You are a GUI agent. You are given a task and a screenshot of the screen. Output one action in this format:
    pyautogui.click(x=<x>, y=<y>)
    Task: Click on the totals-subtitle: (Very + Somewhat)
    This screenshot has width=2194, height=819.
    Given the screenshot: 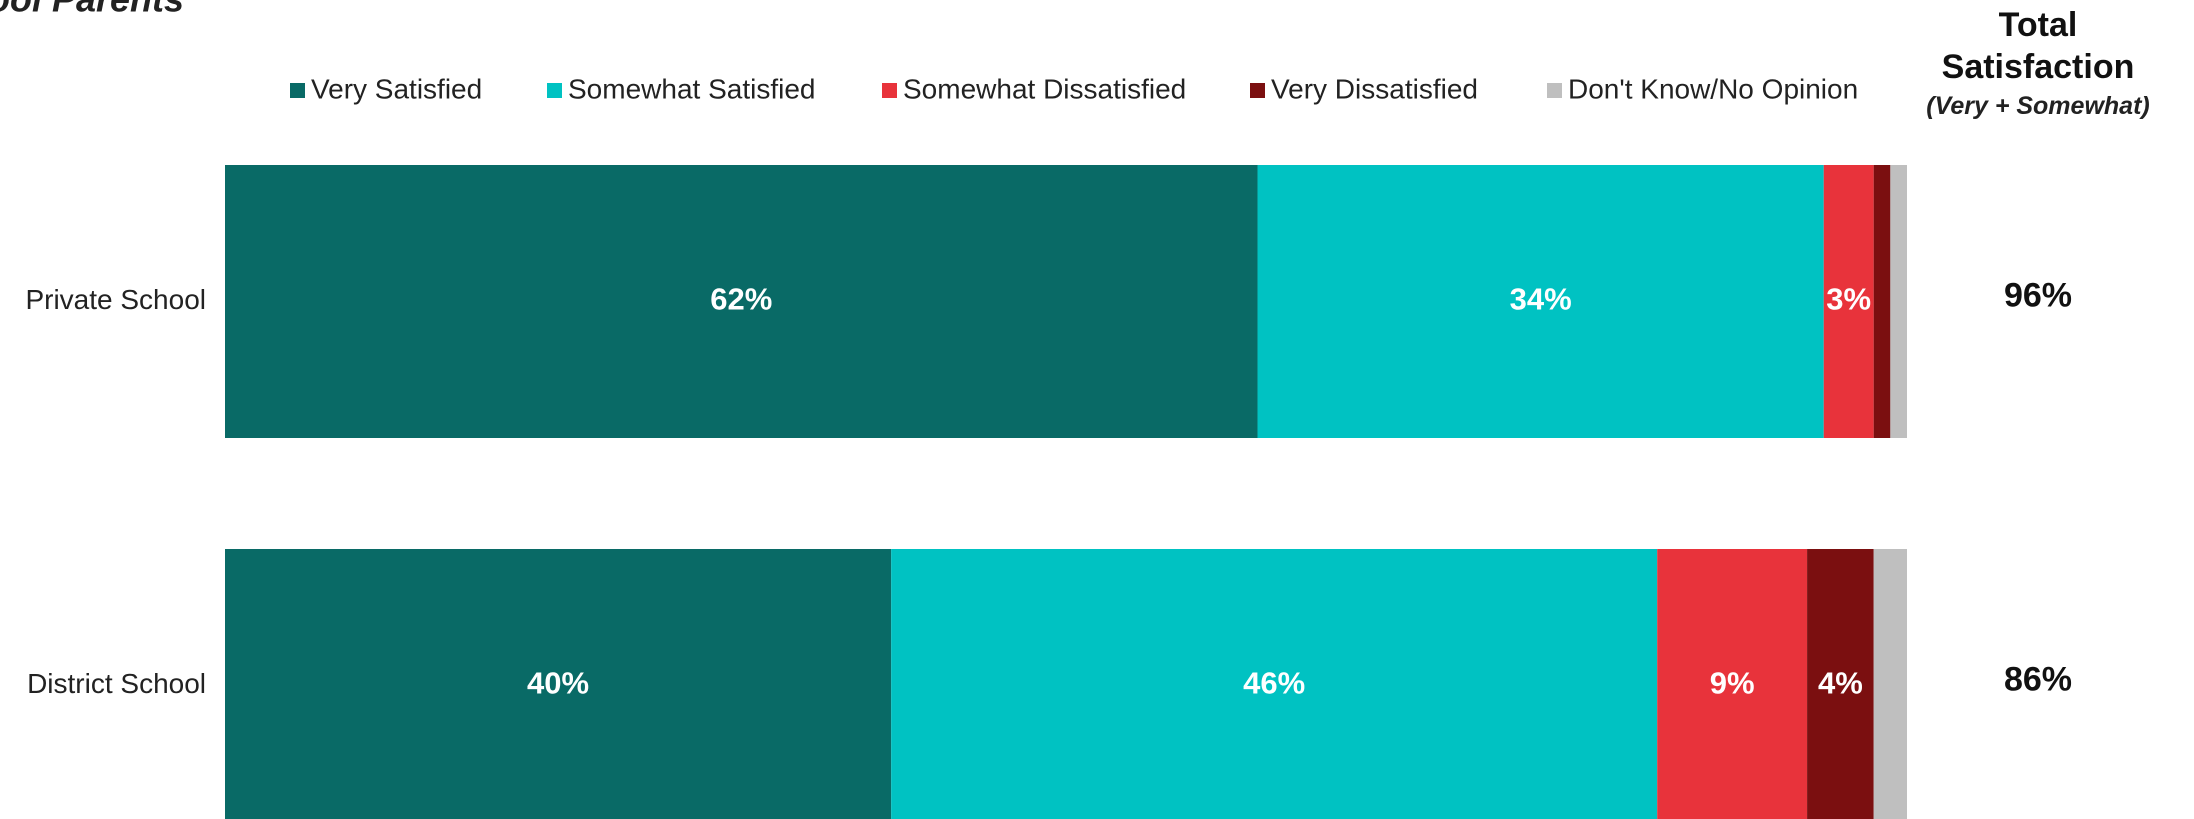 What is the action you would take?
    pyautogui.click(x=2038, y=106)
    